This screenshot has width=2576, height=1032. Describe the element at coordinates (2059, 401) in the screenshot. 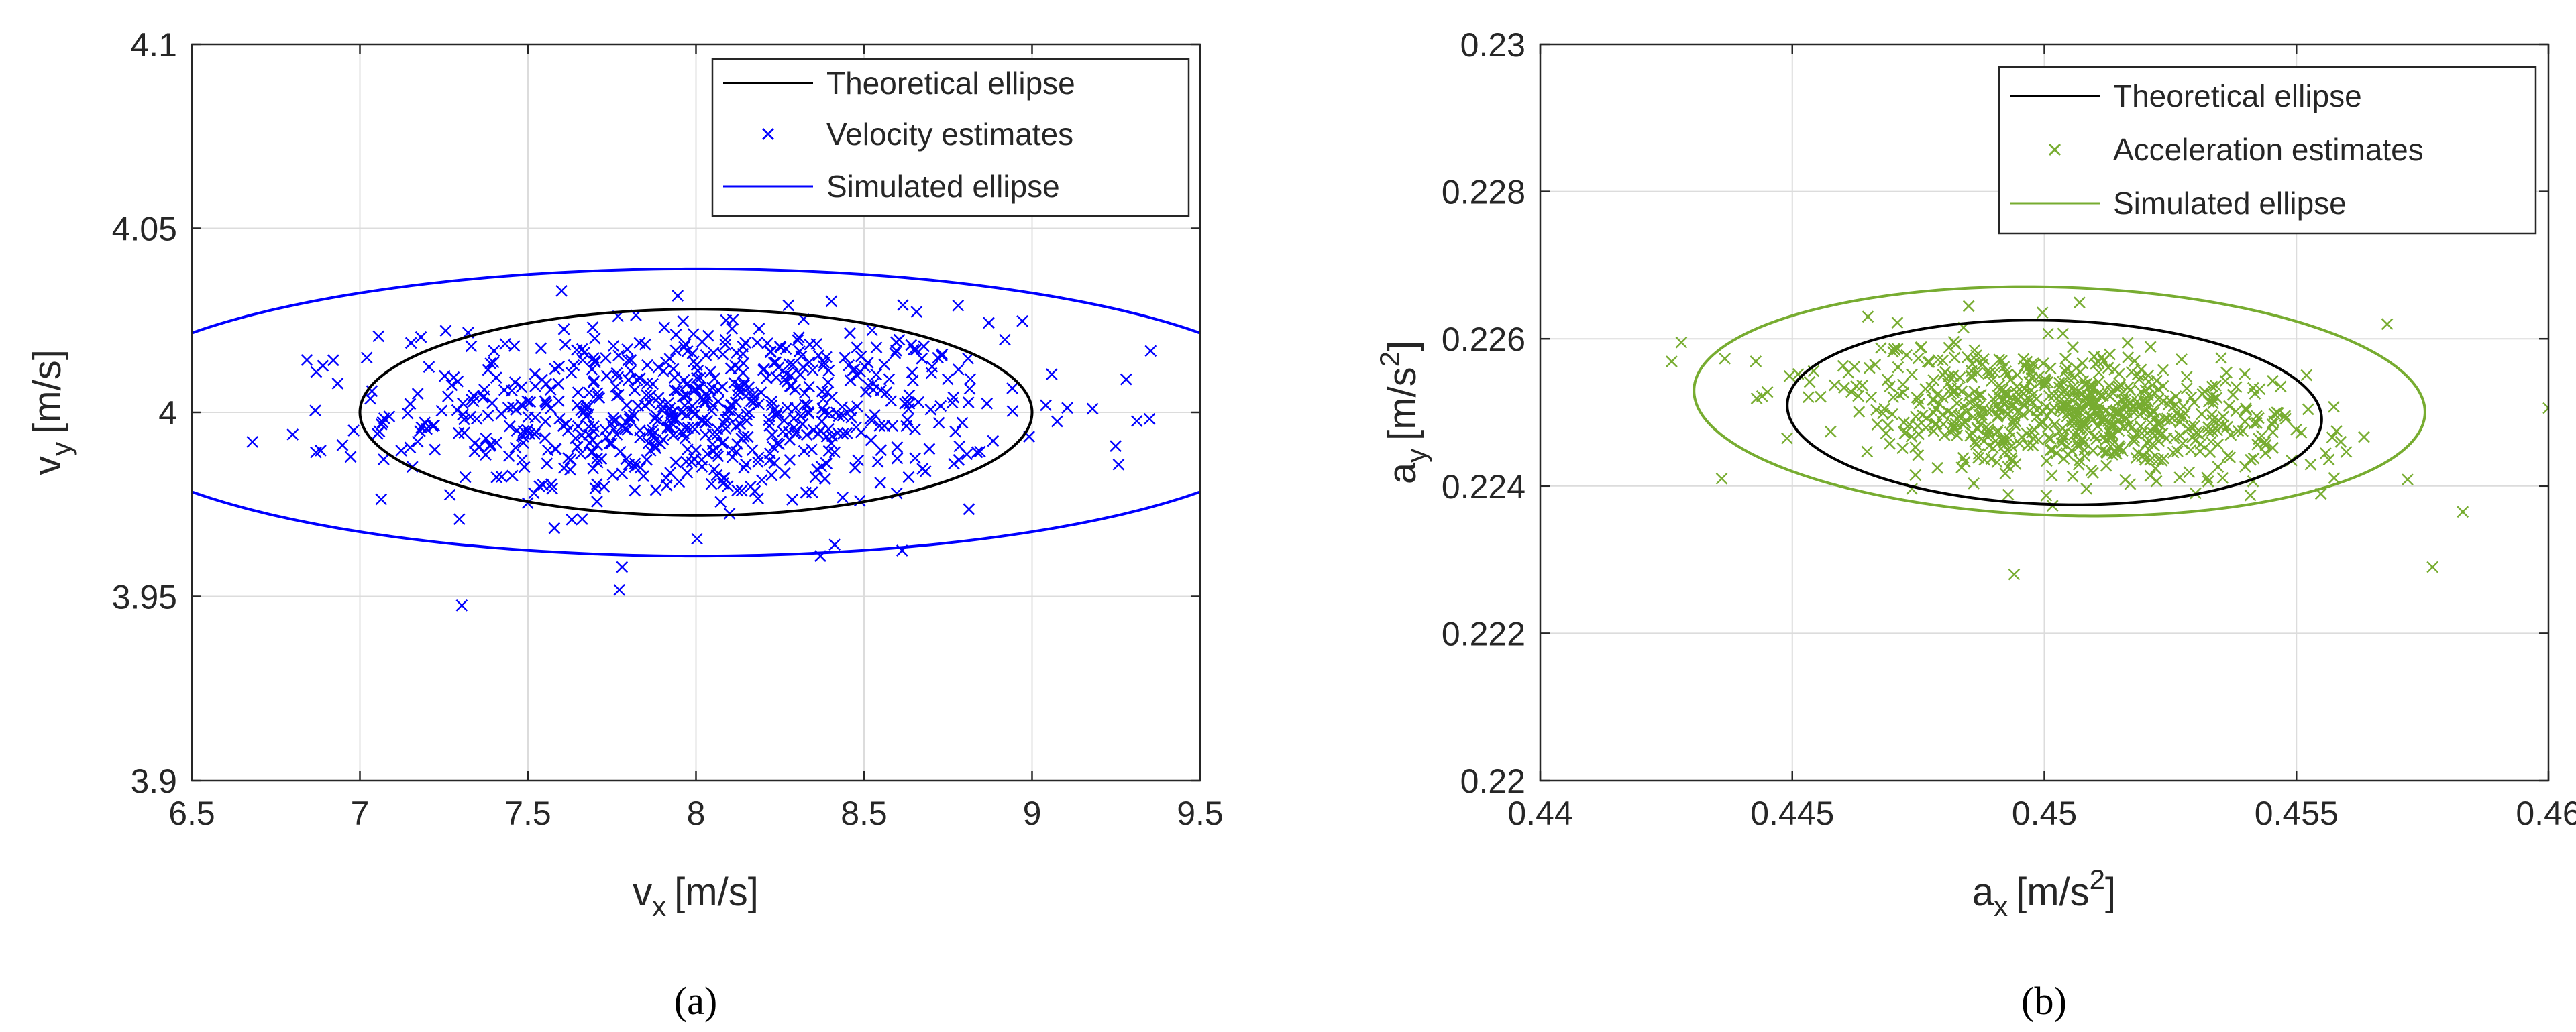

I see `simulated-ellipse` at that location.